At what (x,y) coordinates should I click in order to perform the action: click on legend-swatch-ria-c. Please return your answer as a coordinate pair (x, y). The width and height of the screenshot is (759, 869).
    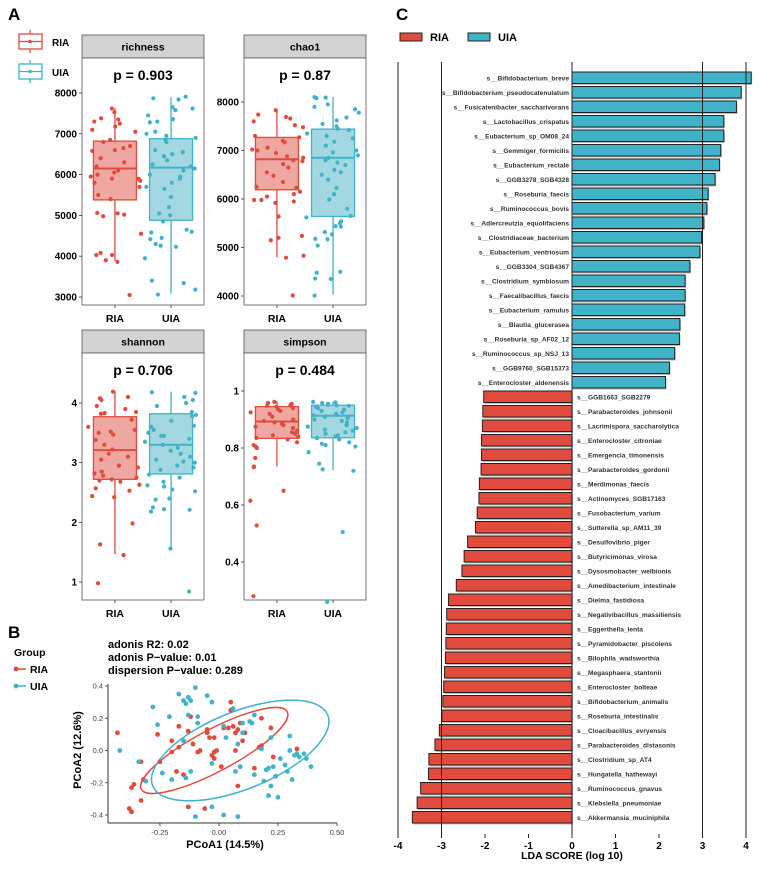
    Looking at the image, I should click on (411, 37).